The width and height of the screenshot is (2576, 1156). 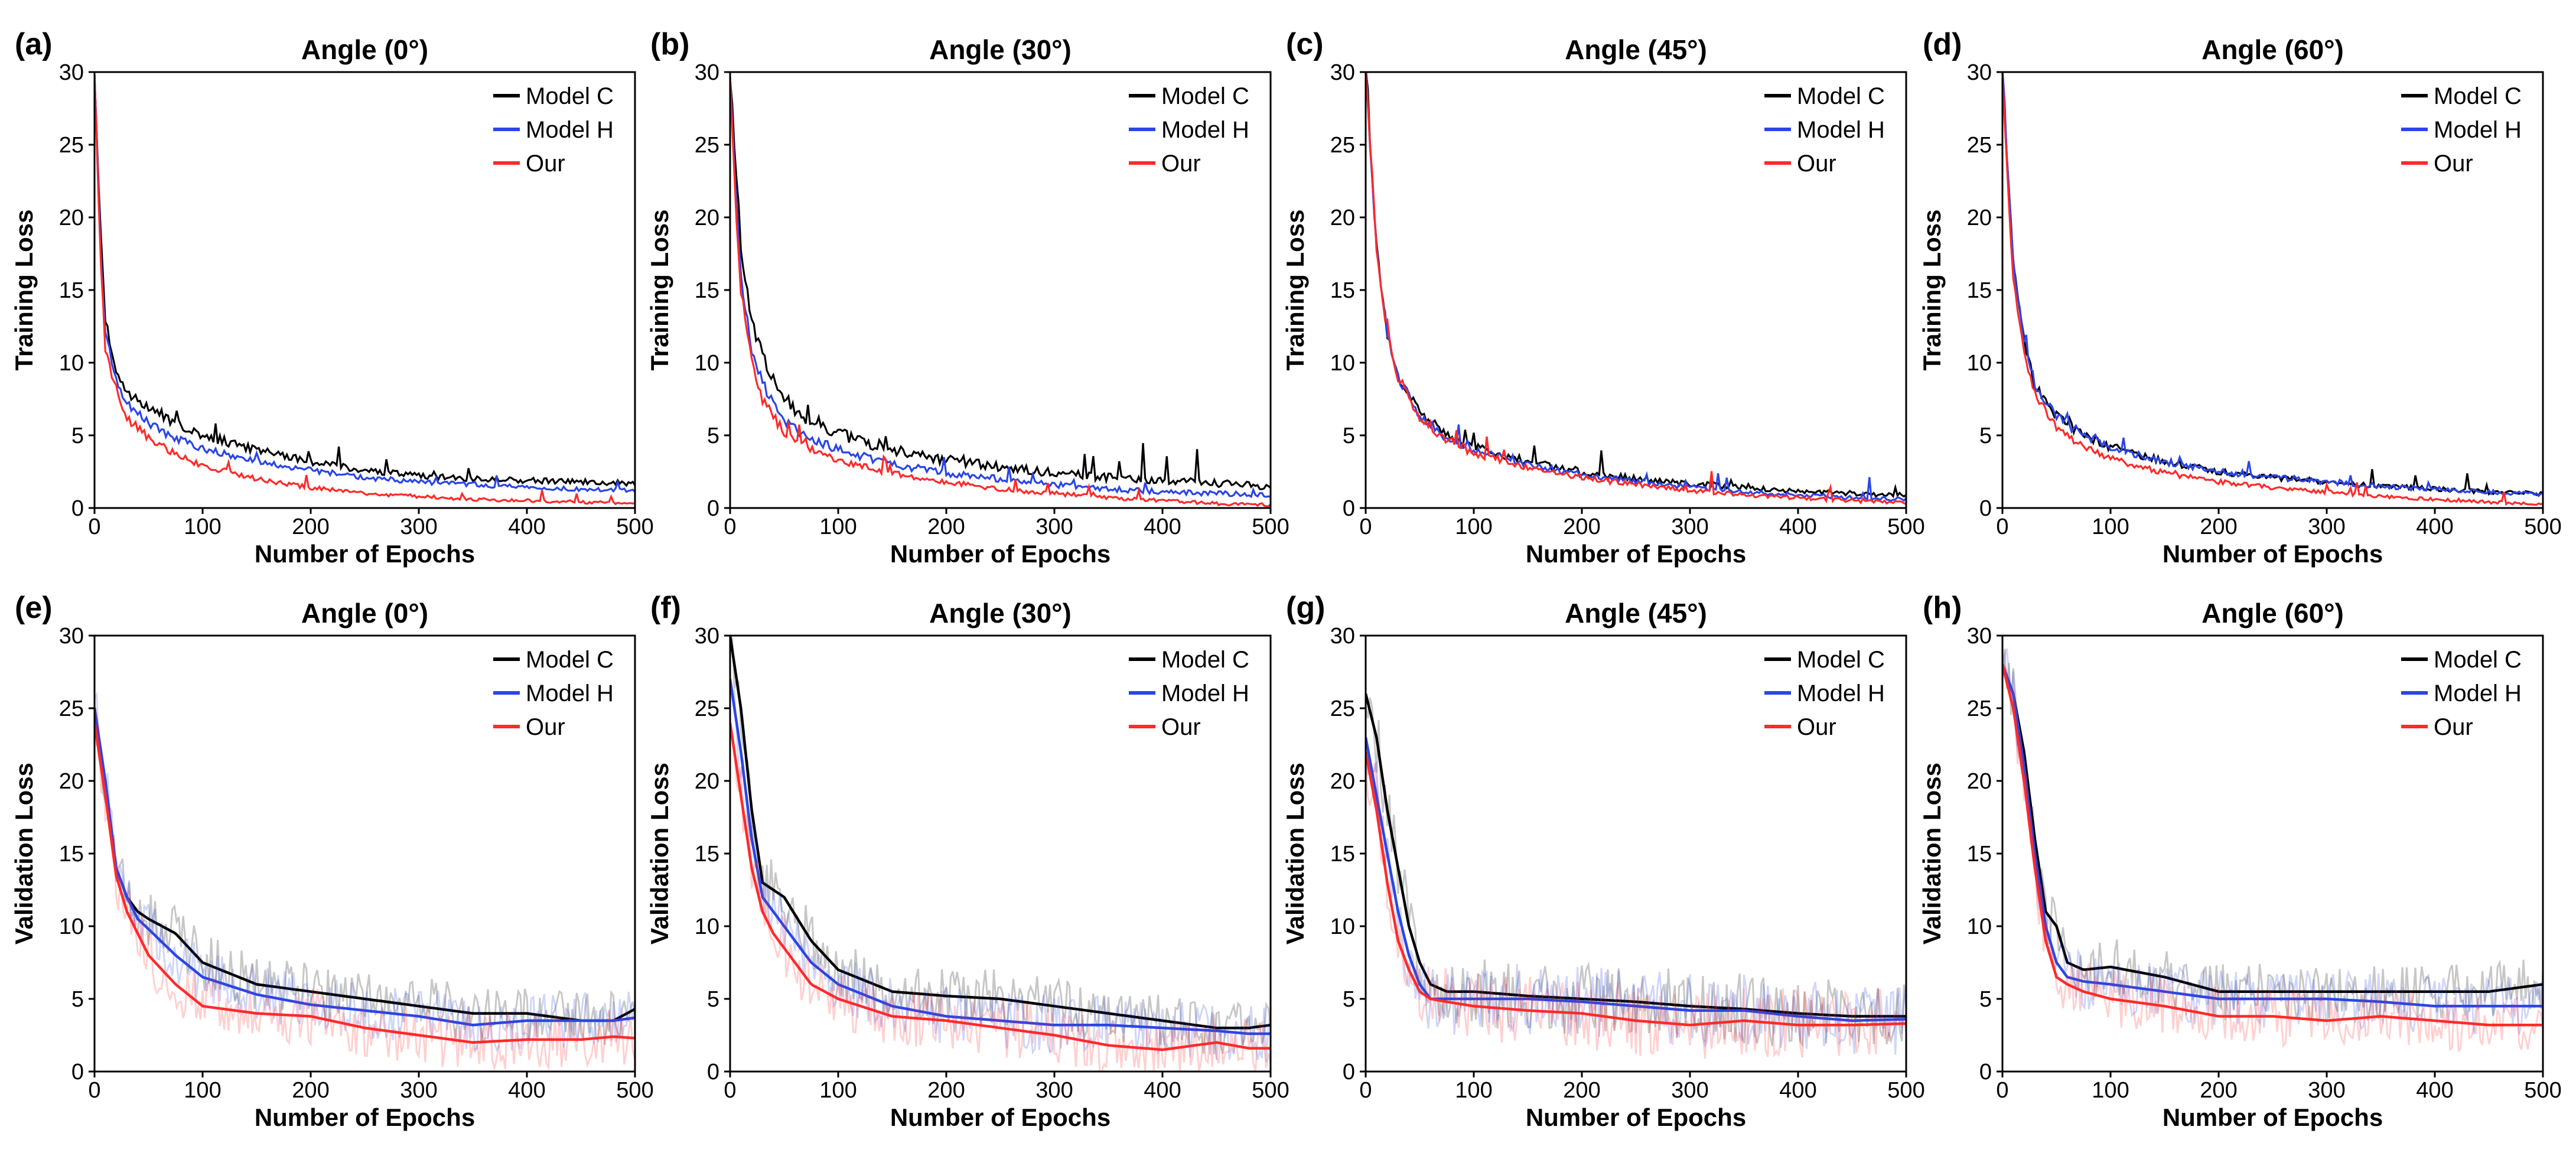 I want to click on panel-label: (c), so click(x=1305, y=44).